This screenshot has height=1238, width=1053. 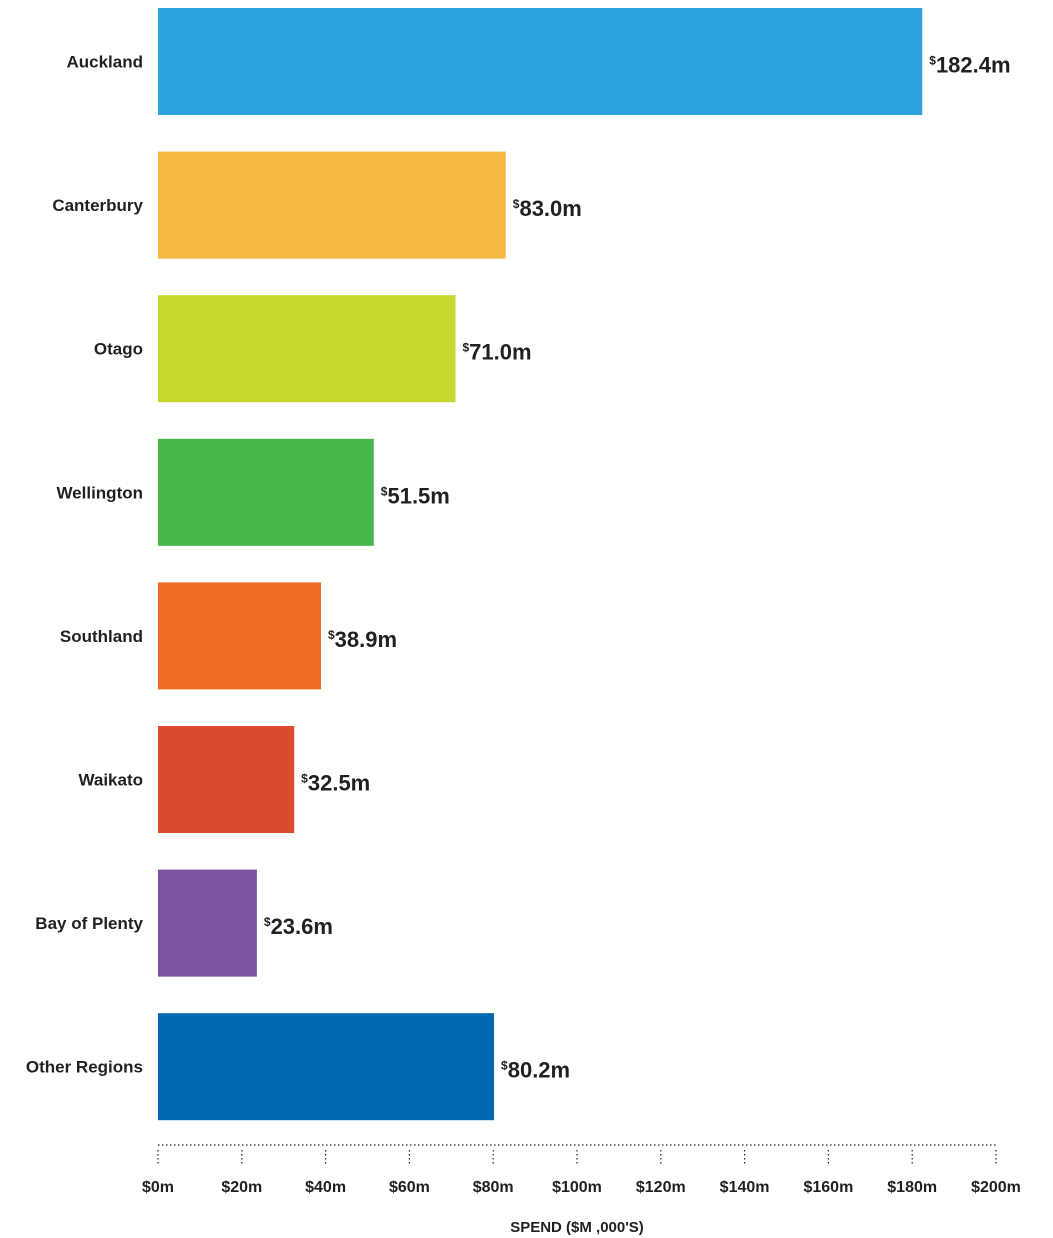 What do you see at coordinates (158, 1187) in the screenshot?
I see `x-tick-label: $0m` at bounding box center [158, 1187].